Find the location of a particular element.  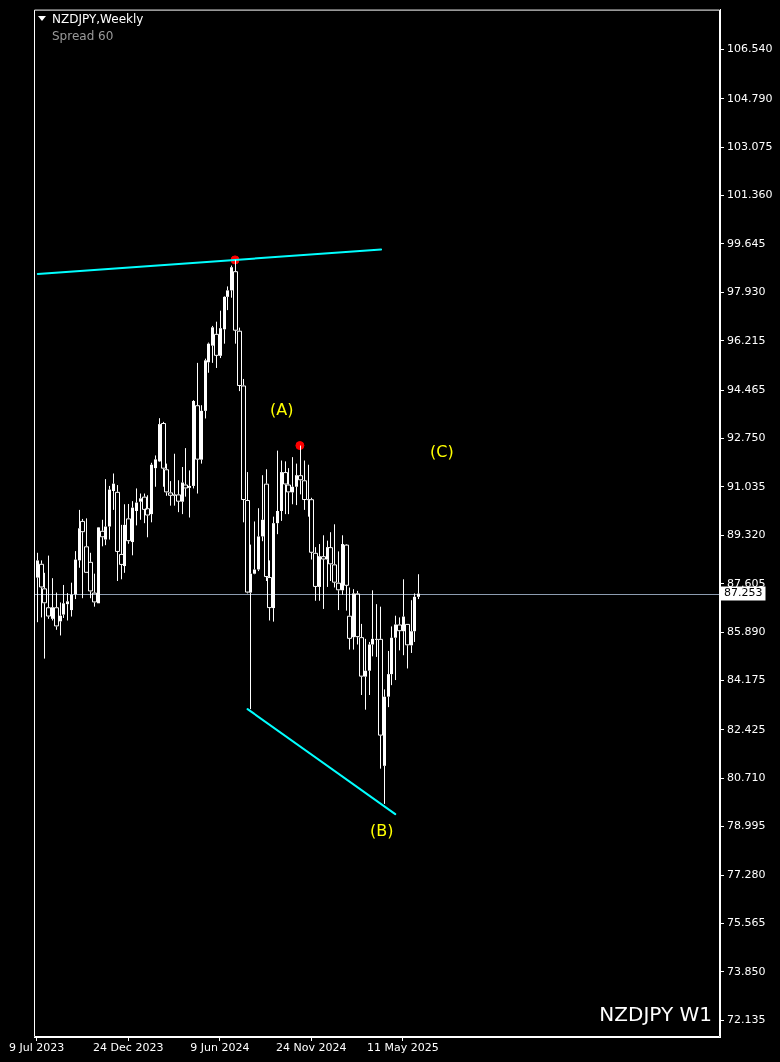

y-tick-label: 85.890 is located at coordinates (746, 631).